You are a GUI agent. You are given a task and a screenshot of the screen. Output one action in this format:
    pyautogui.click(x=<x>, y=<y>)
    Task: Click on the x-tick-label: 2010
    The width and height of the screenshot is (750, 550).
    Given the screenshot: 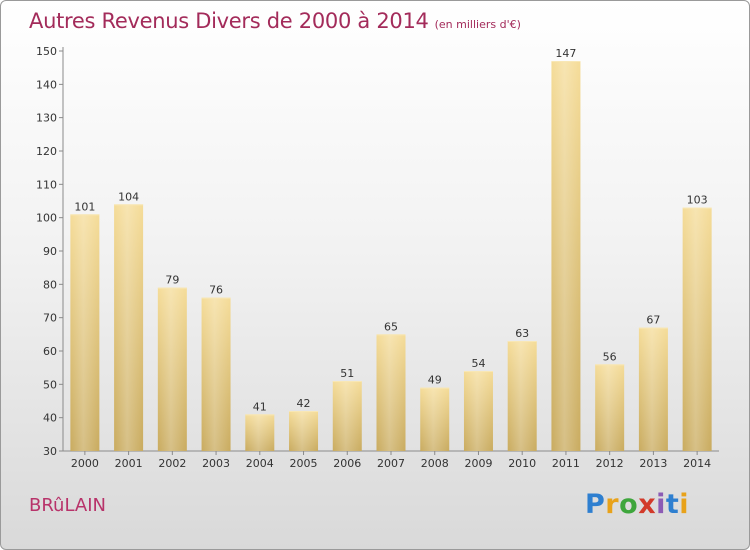 What is the action you would take?
    pyautogui.click(x=522, y=463)
    